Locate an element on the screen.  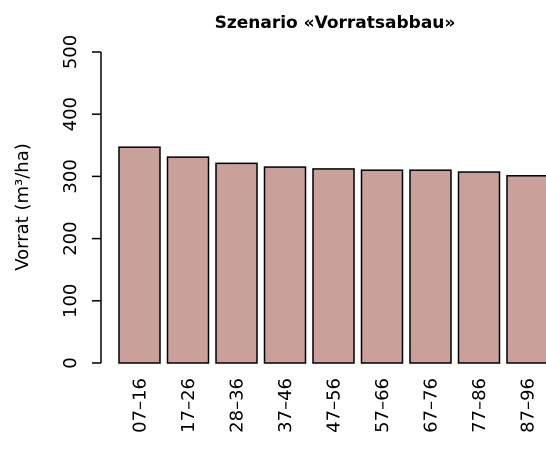
y-tick-label: 500 is located at coordinates (70, 52).